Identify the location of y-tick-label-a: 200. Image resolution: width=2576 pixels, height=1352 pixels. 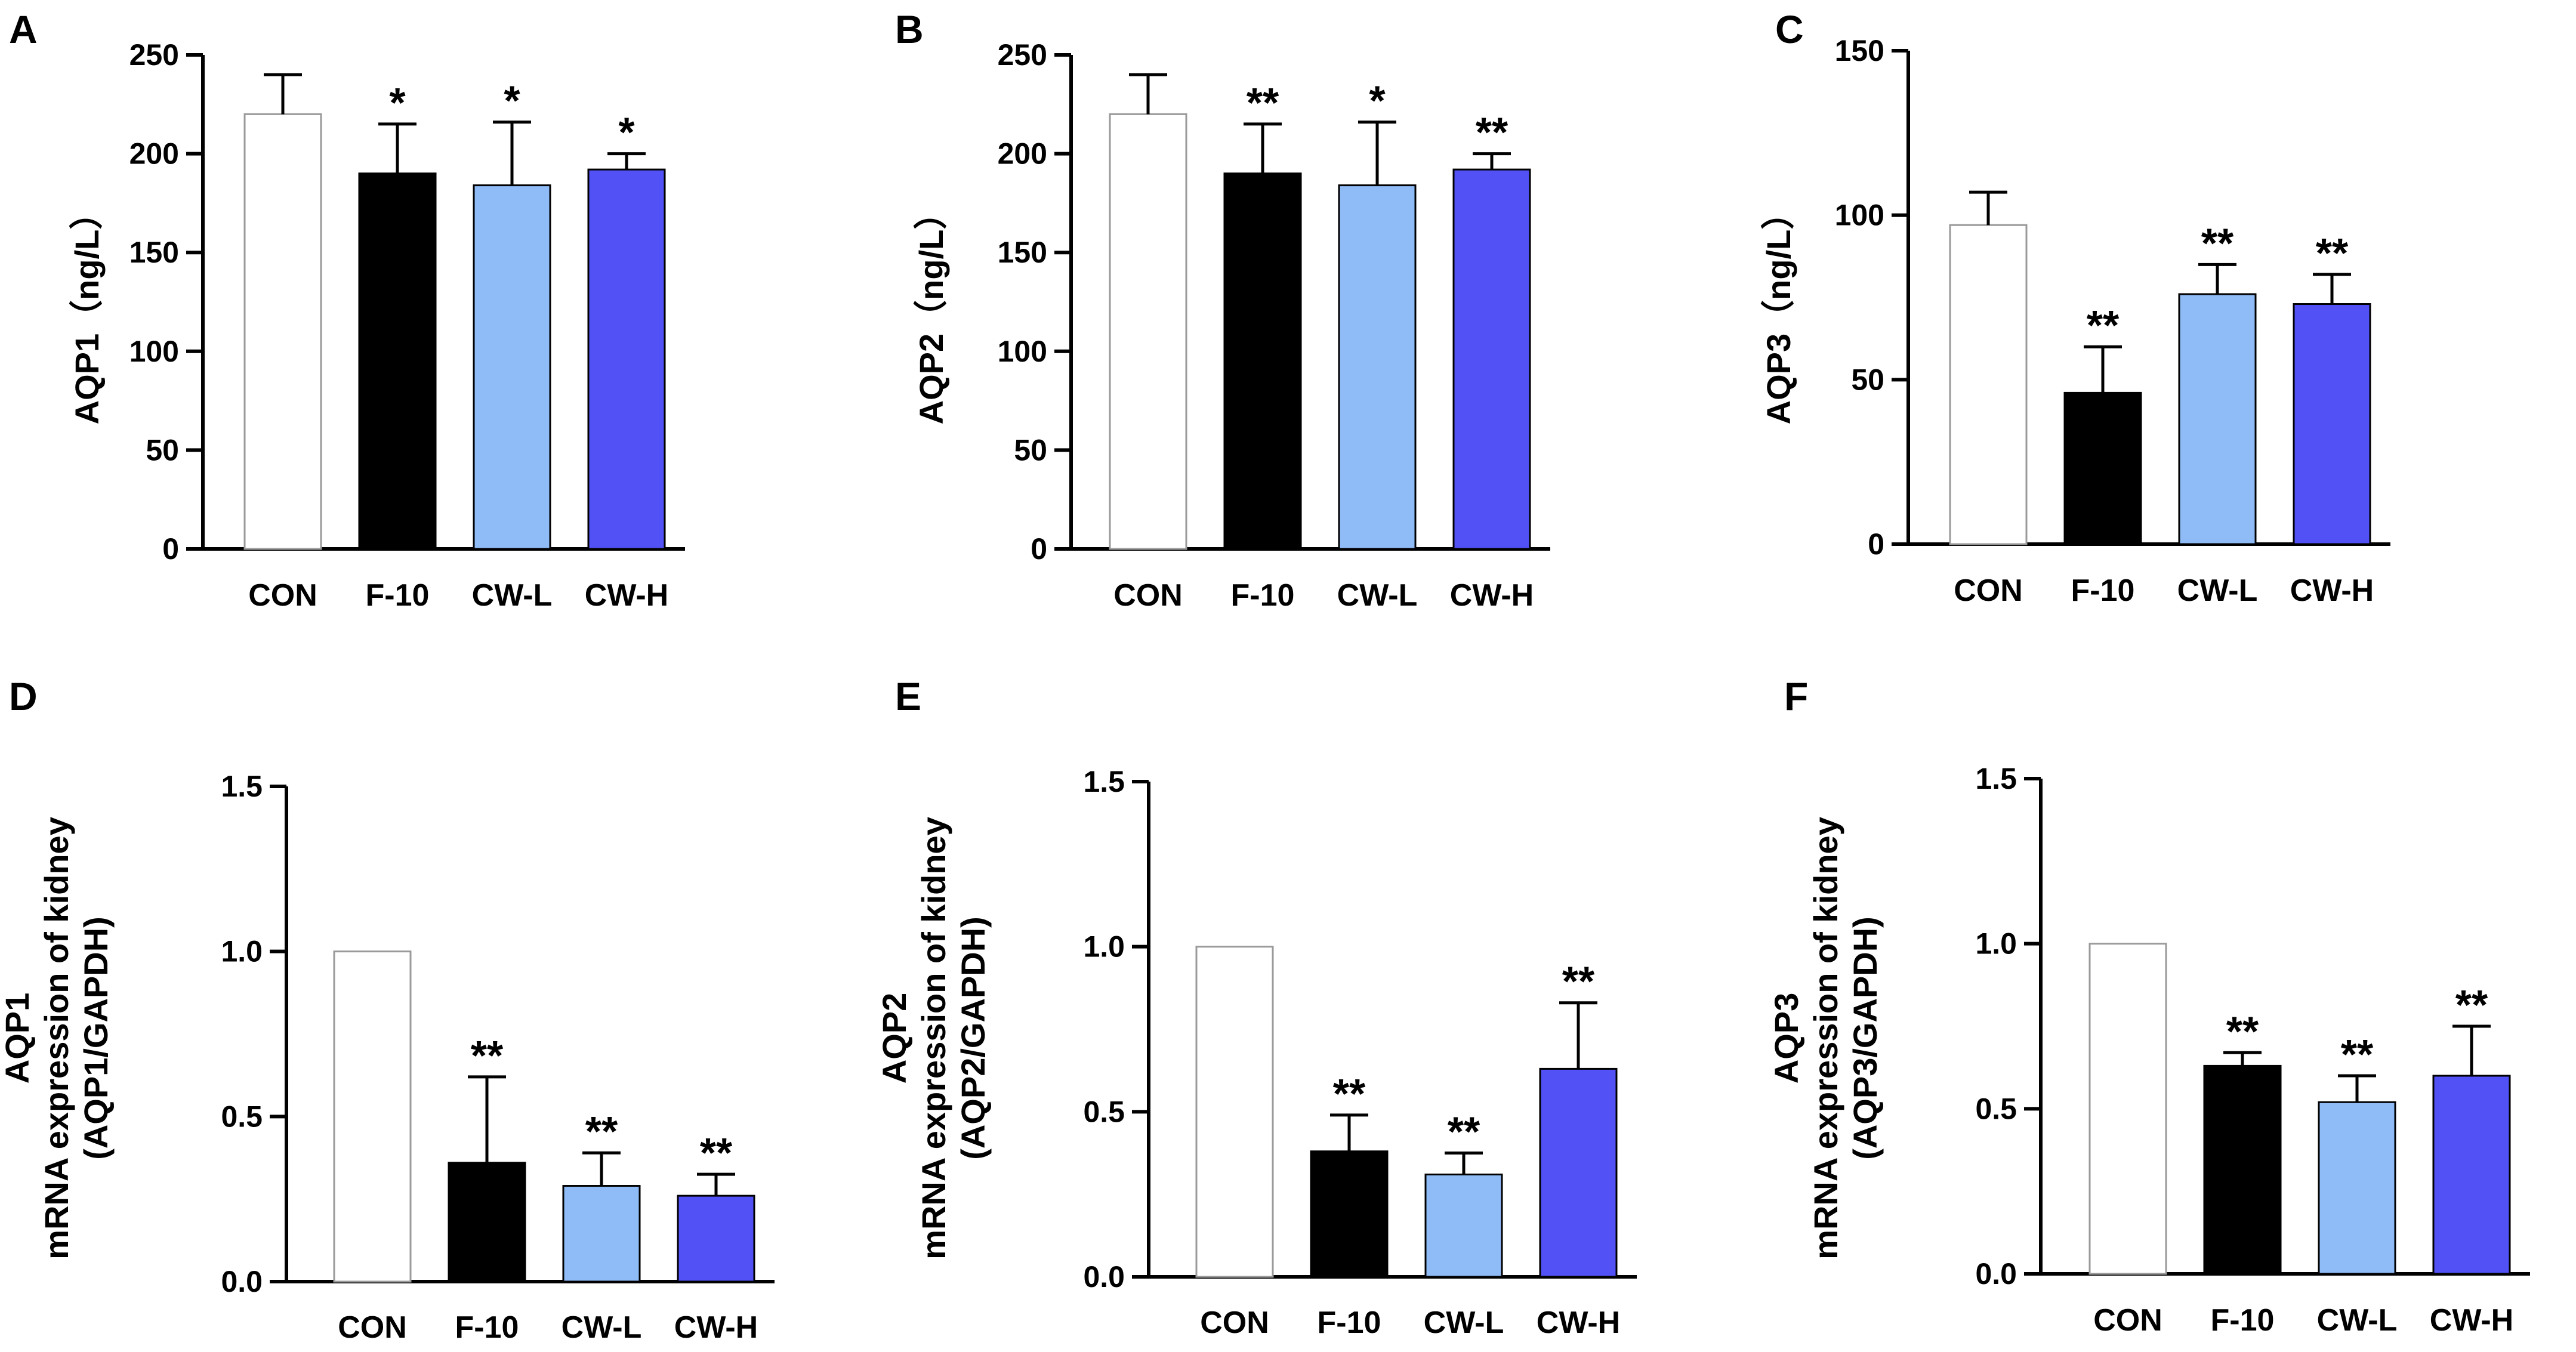
(154, 154).